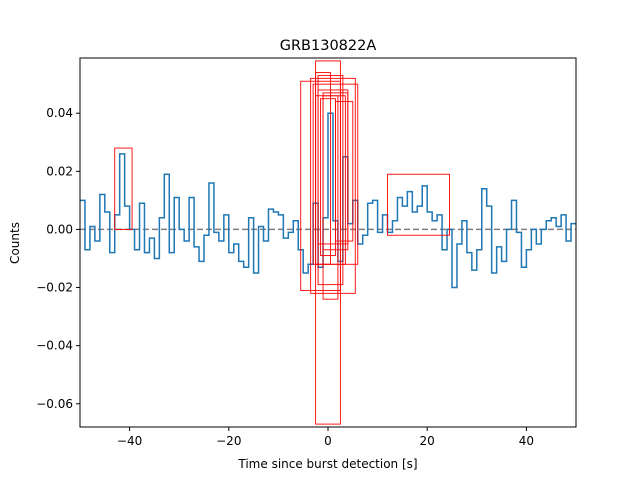 The image size is (640, 480). Describe the element at coordinates (58, 258) in the screenshot. I see `y-axis-ticks: −0.06 −0.04 −0.02 0.00 0.02 0.04` at that location.